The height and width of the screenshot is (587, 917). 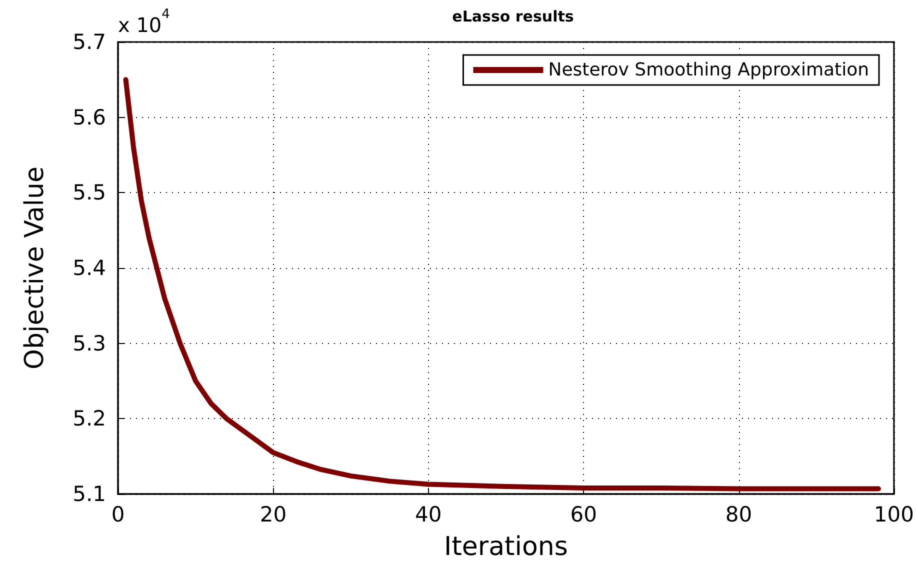 I want to click on y-tick-label: 5.2, so click(x=89, y=418).